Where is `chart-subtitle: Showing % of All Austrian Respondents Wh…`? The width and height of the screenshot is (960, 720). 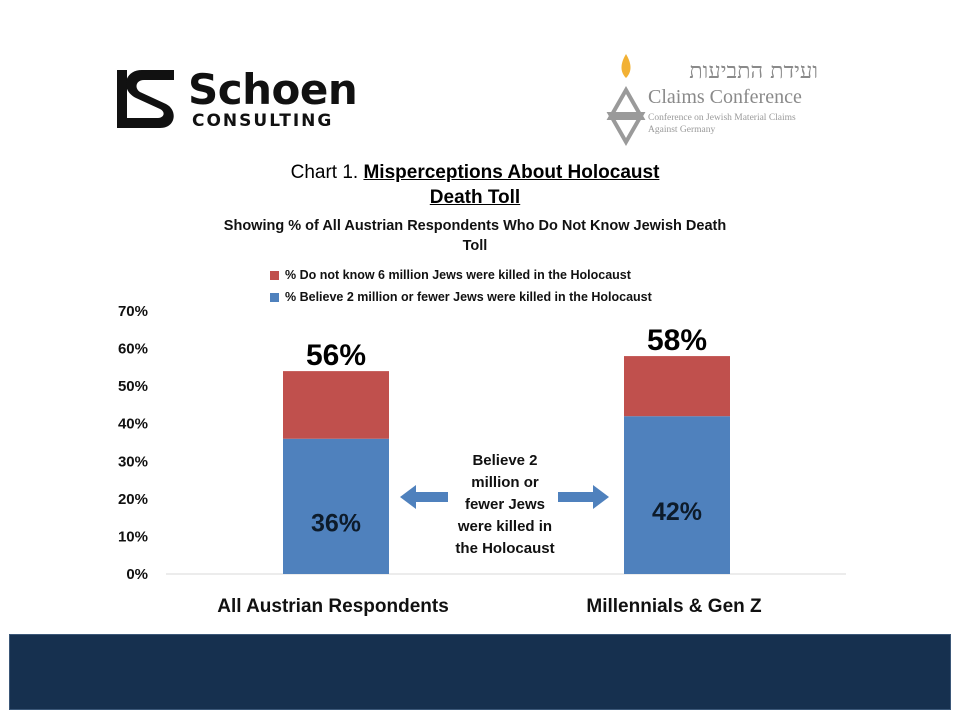 chart-subtitle: Showing % of All Austrian Respondents Wh… is located at coordinates (475, 236).